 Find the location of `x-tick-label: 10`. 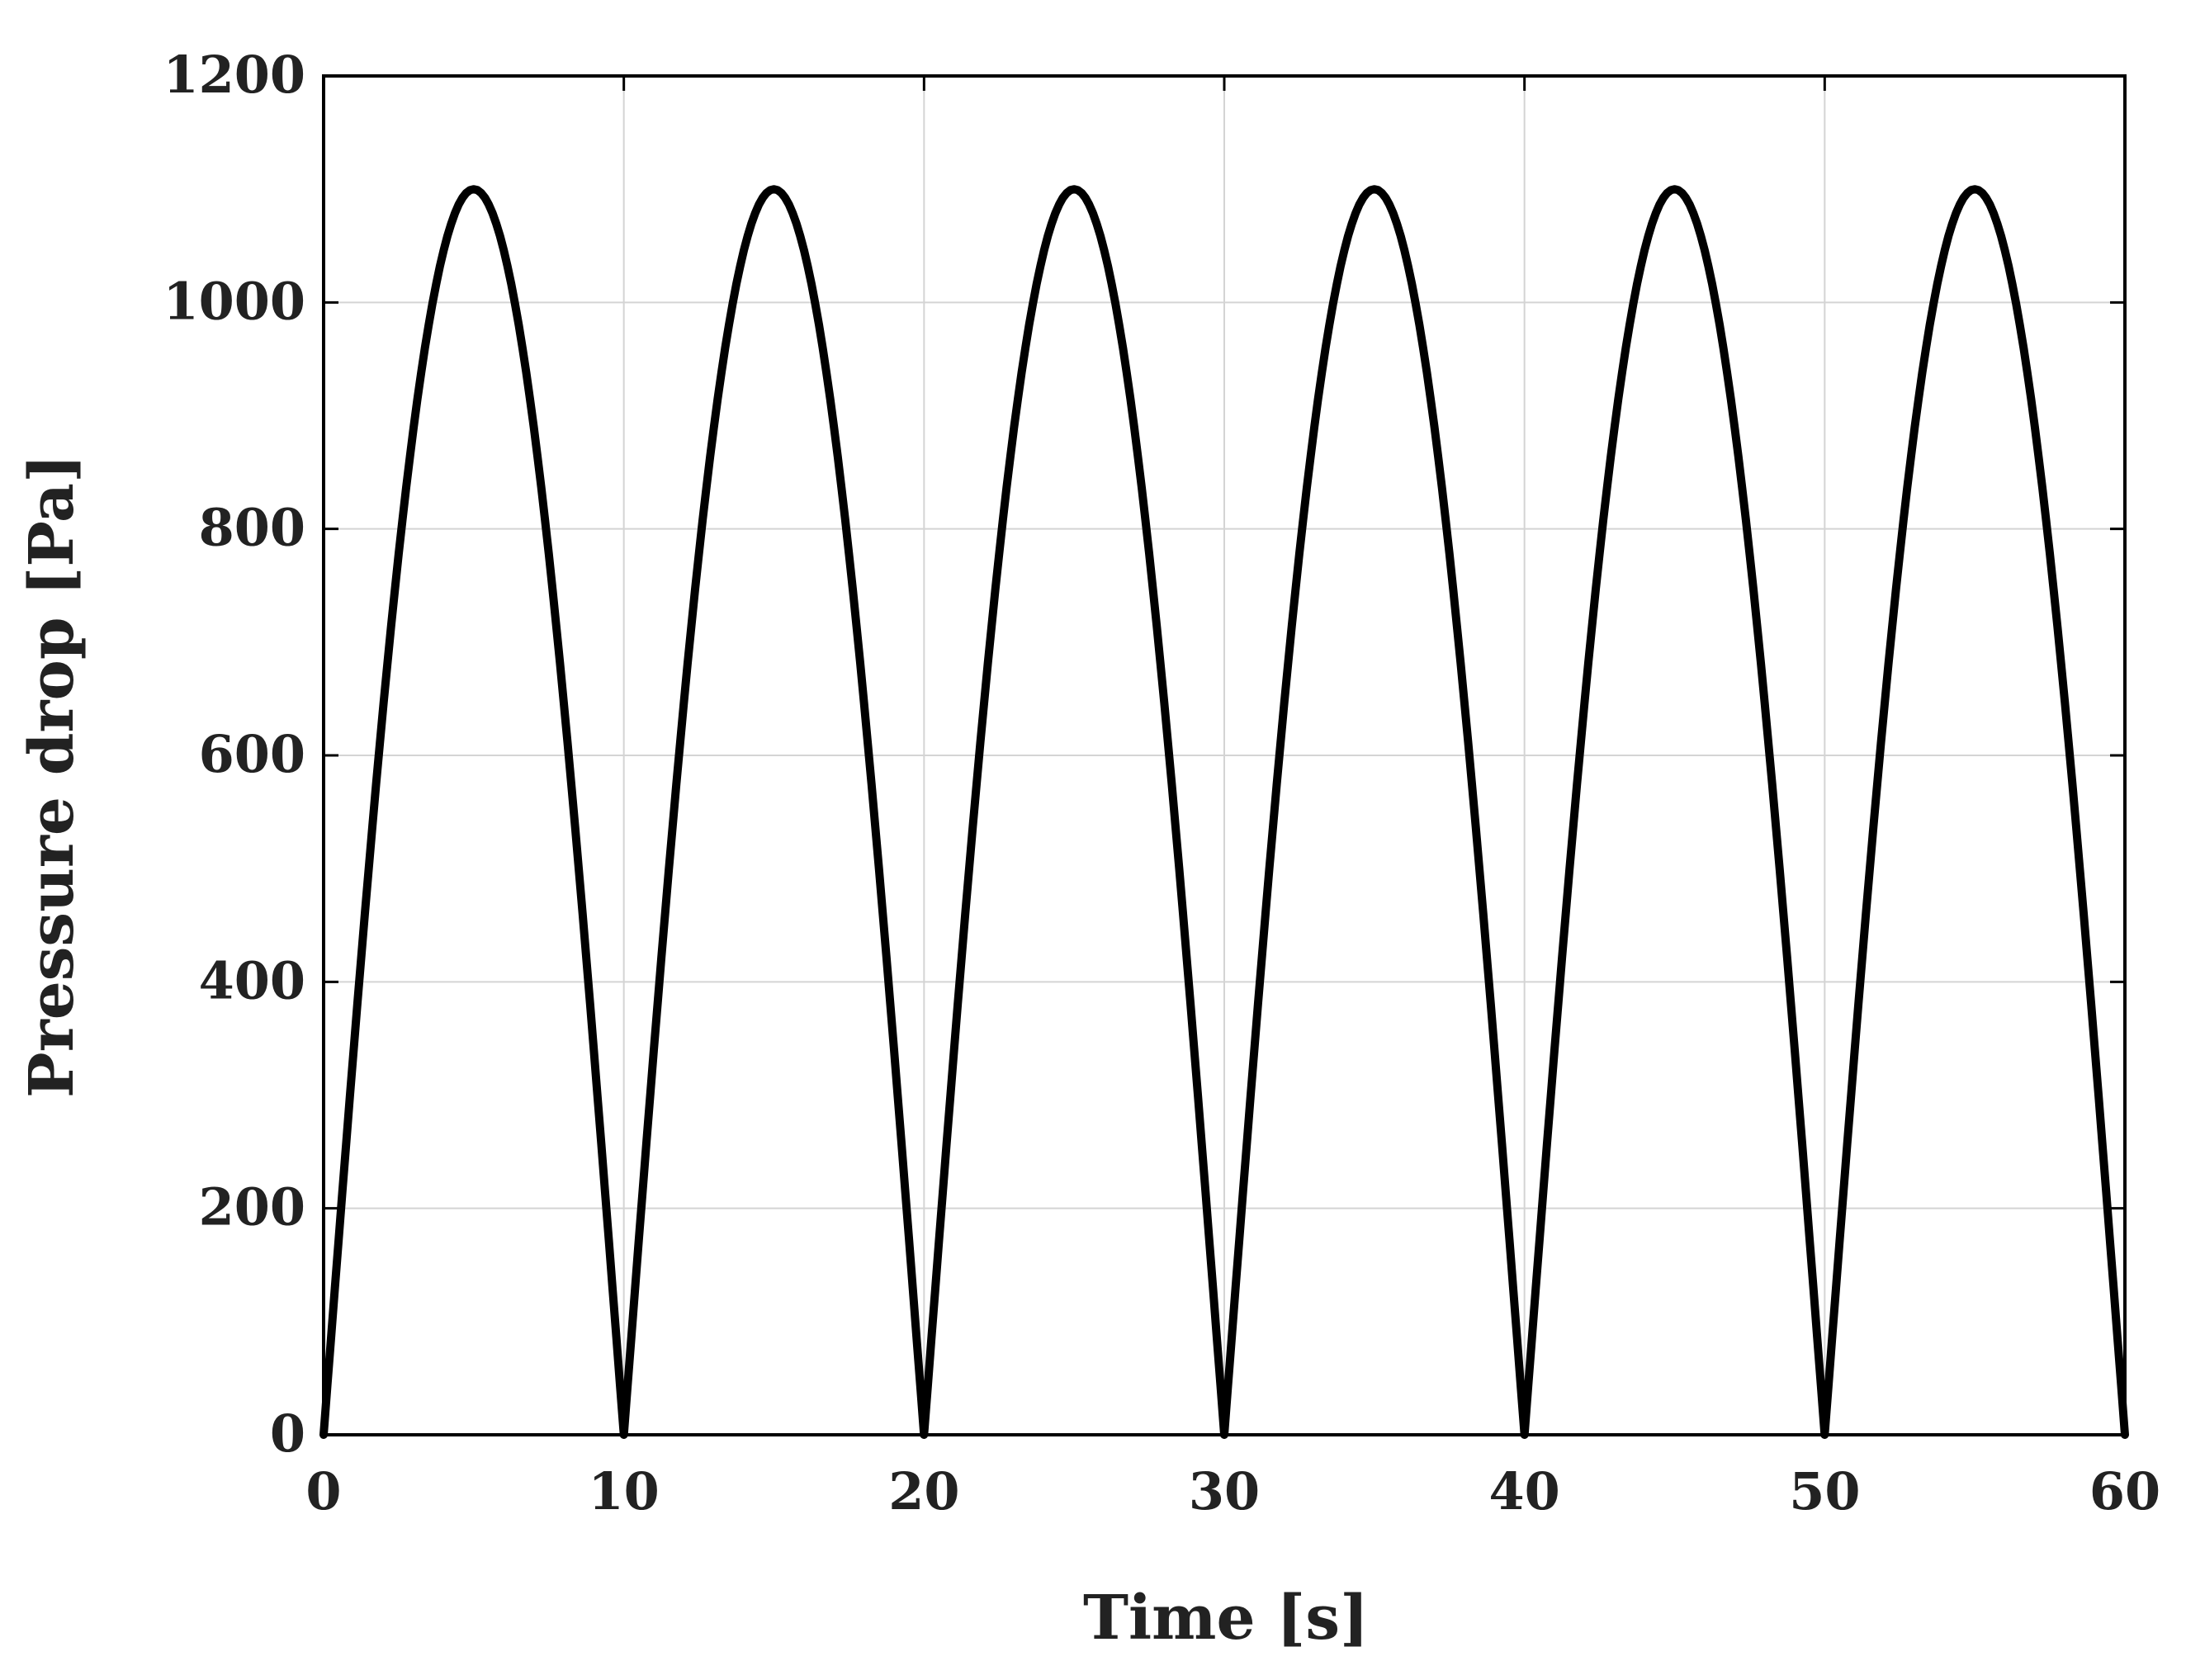

x-tick-label: 10 is located at coordinates (625, 1491).